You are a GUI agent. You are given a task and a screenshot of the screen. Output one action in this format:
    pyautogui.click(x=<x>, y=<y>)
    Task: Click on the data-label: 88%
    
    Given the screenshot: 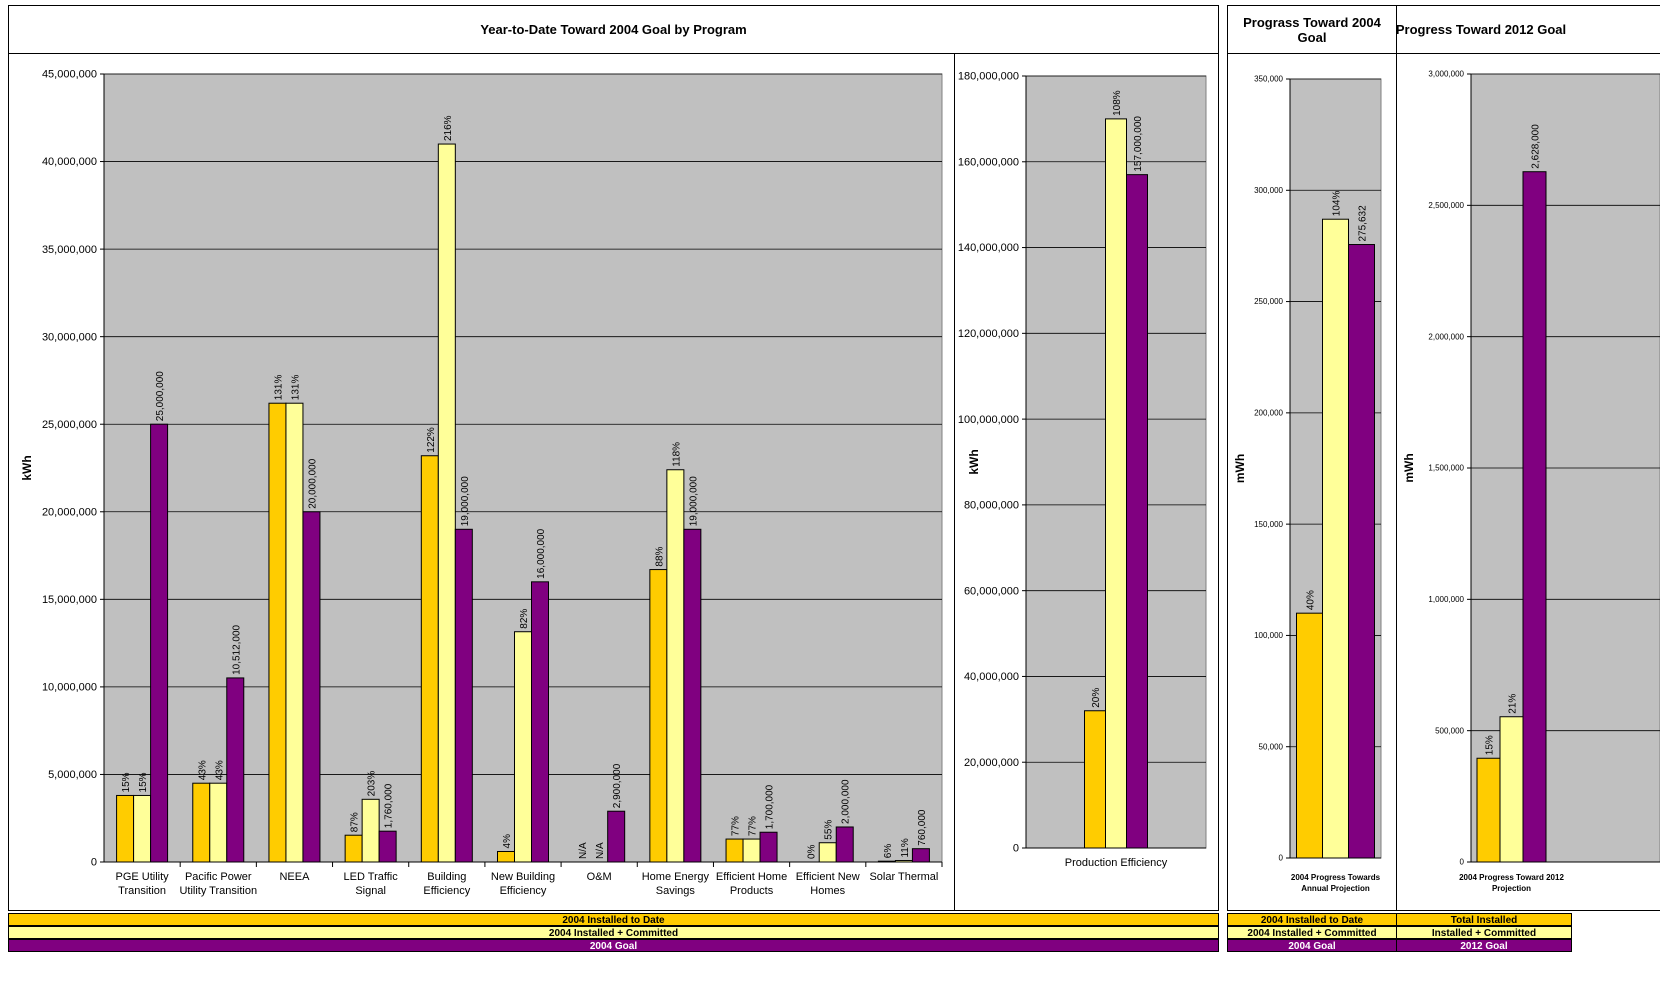 What is the action you would take?
    pyautogui.click(x=659, y=556)
    